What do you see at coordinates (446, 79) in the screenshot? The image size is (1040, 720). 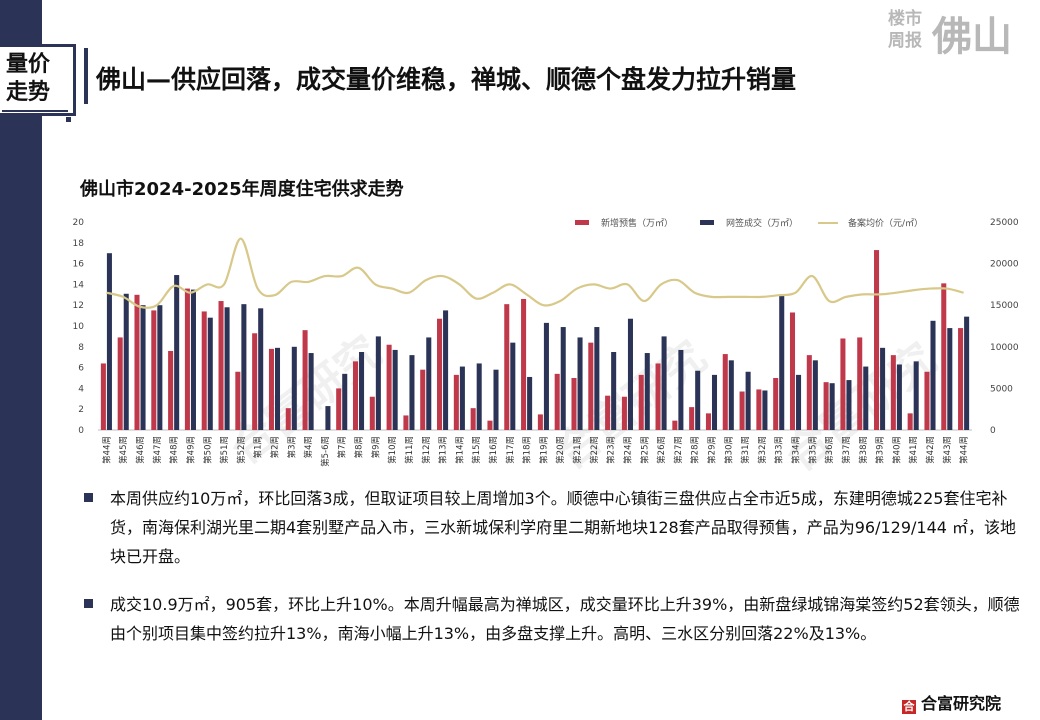 I see `page-headline: 佛山—供应回落，成交量价维稳，禅城、顺德个盘发力拉升销量` at bounding box center [446, 79].